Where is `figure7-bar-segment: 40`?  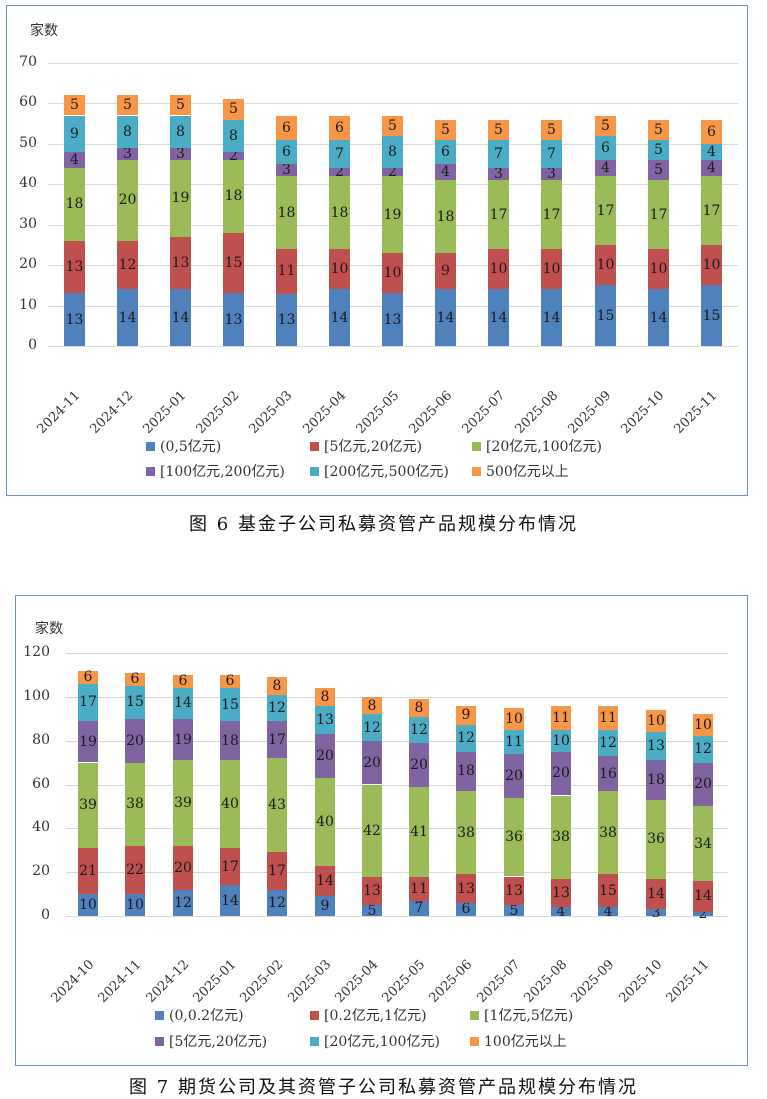
figure7-bar-segment: 40 is located at coordinates (325, 821).